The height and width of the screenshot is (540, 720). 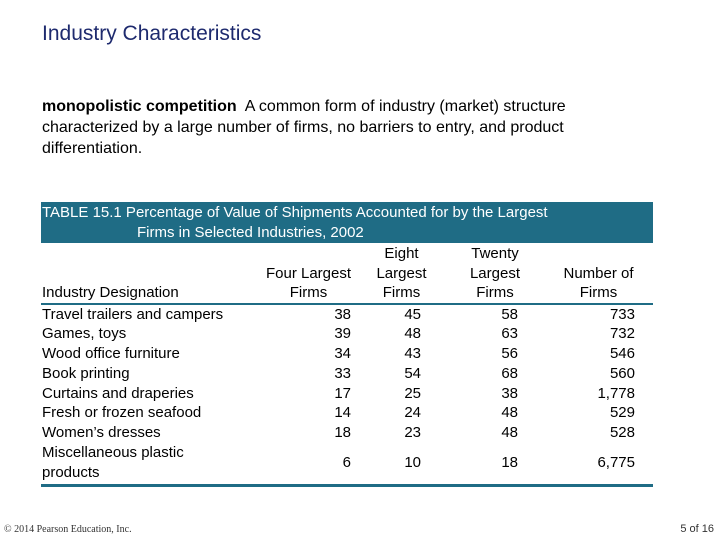 I want to click on header-industry: Industry Designation, so click(x=150, y=274).